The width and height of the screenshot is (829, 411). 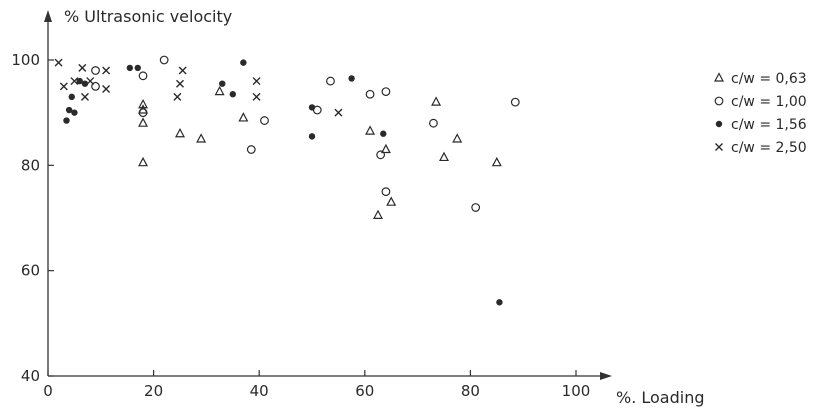 What do you see at coordinates (48, 391) in the screenshot?
I see `x-tick-label: 0` at bounding box center [48, 391].